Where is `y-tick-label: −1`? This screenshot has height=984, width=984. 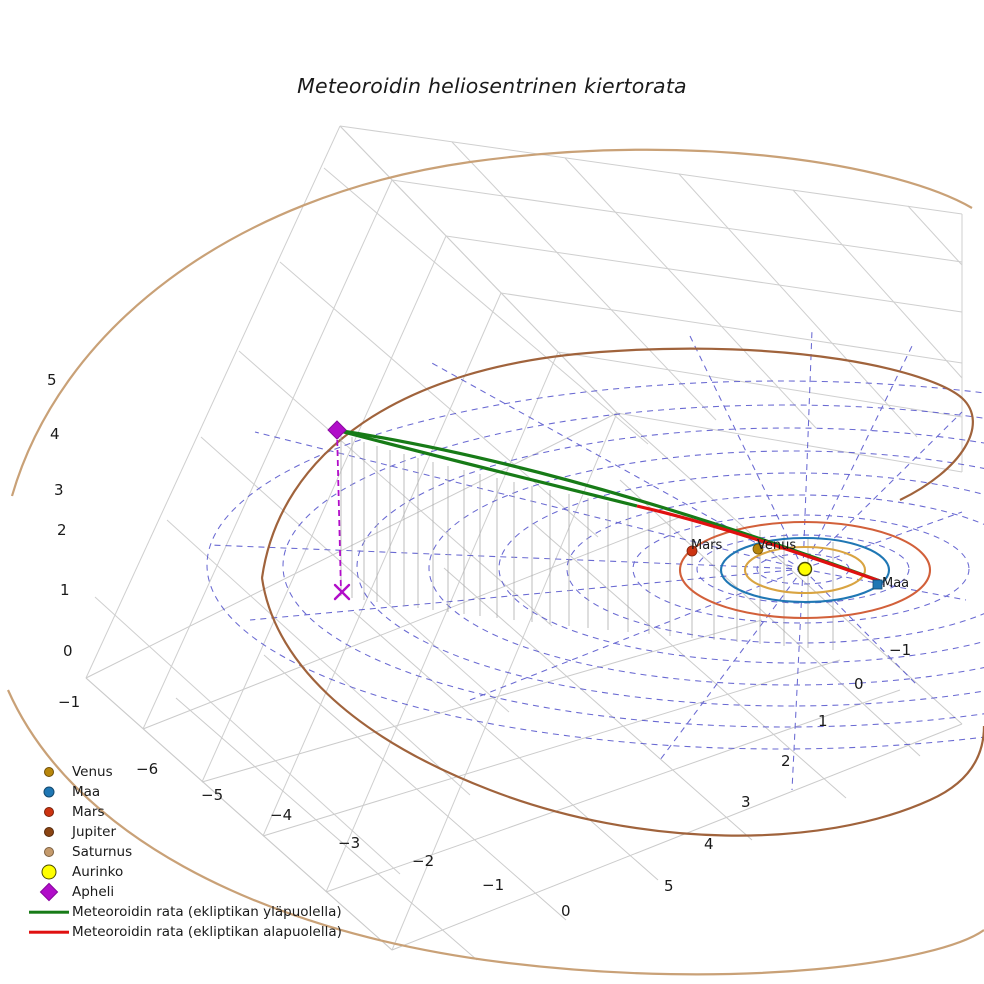 y-tick-label: −1 is located at coordinates (900, 650).